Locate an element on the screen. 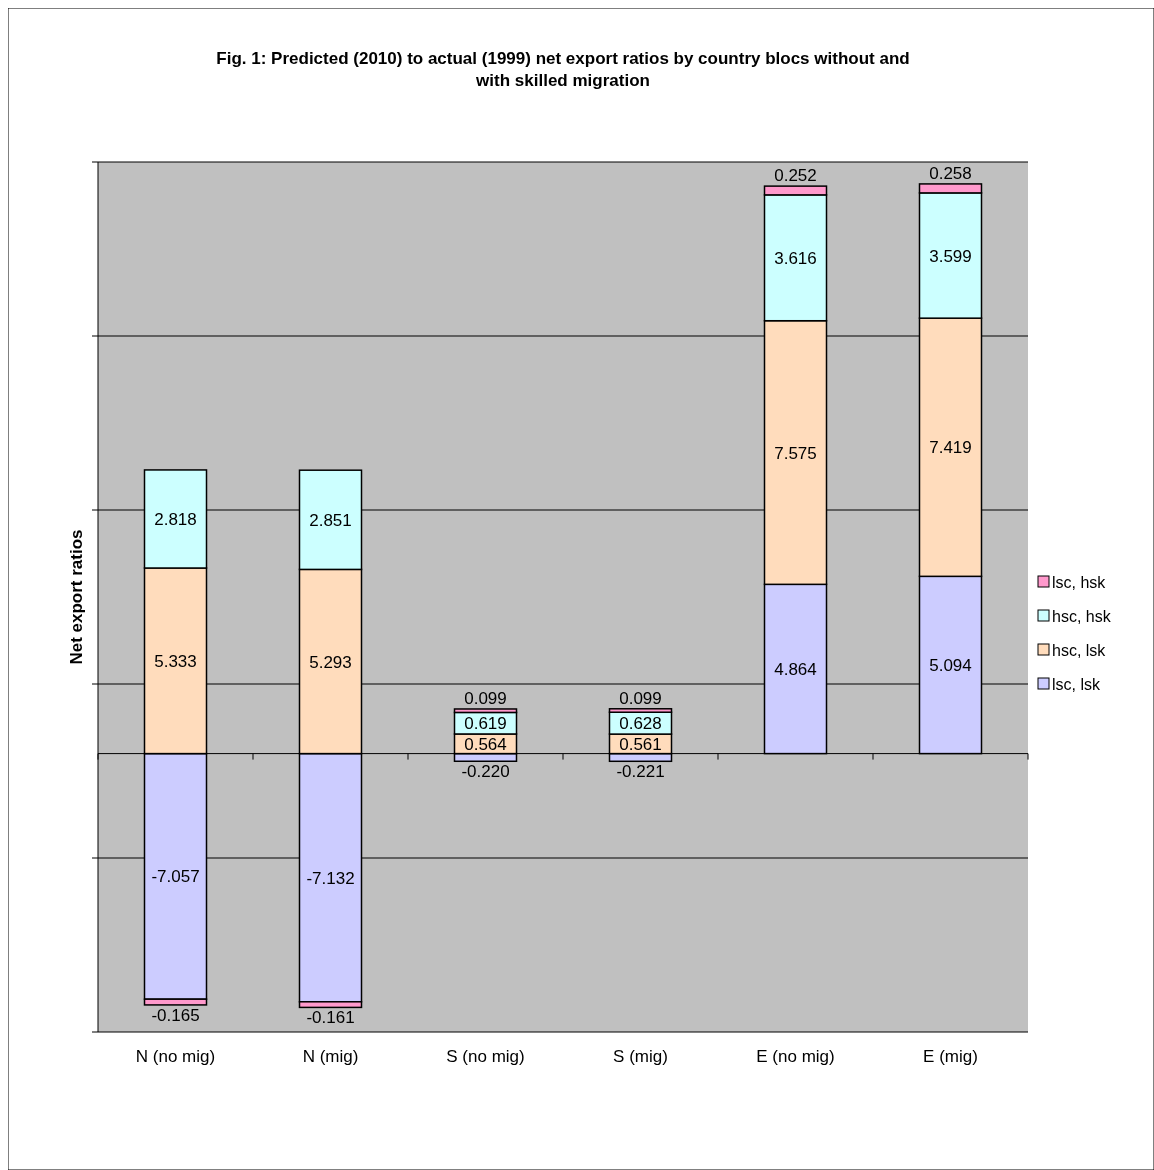 The height and width of the screenshot is (1170, 1154). data-label: 5.293 is located at coordinates (330, 662).